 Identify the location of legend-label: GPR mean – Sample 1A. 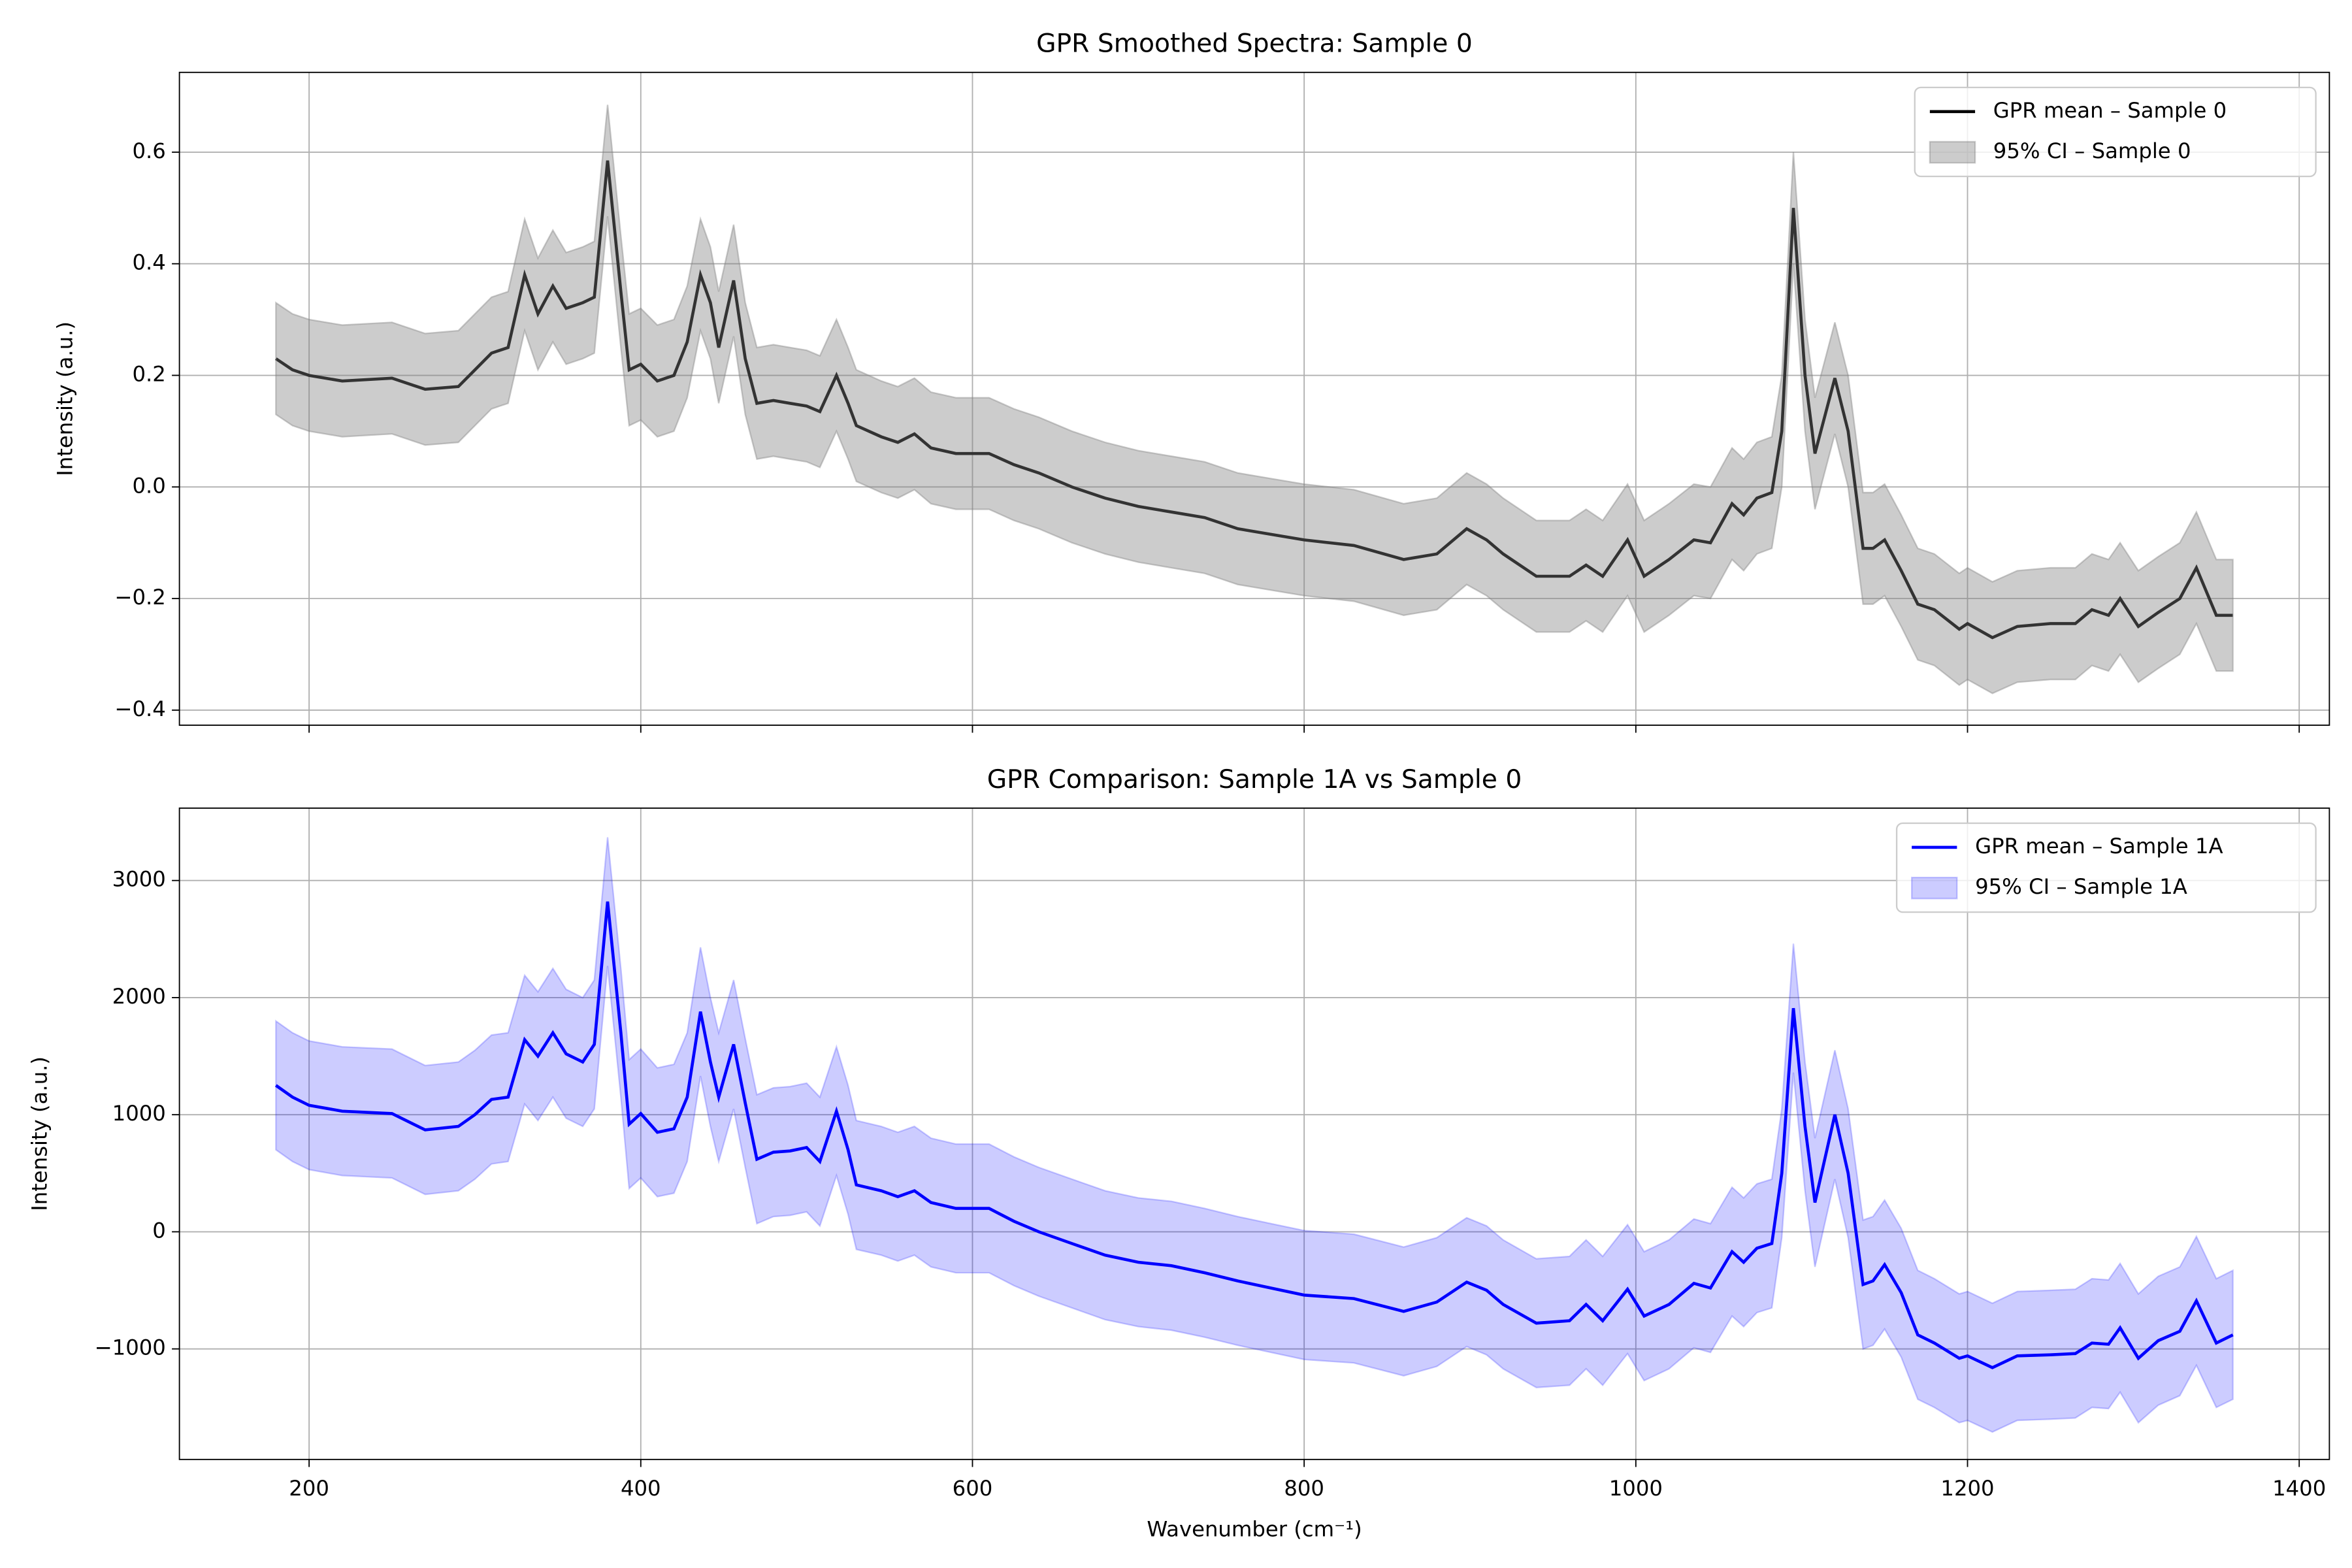
(2099, 846).